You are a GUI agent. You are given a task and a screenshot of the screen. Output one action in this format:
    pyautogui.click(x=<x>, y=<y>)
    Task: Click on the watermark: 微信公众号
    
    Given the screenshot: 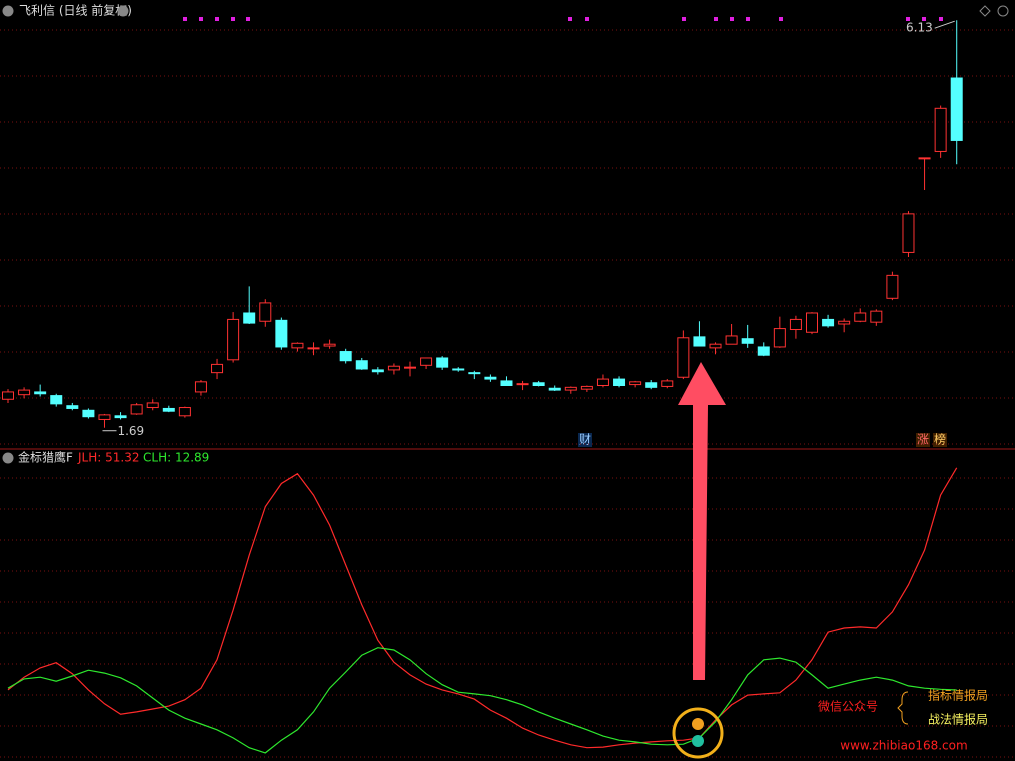 What is the action you would take?
    pyautogui.click(x=848, y=707)
    